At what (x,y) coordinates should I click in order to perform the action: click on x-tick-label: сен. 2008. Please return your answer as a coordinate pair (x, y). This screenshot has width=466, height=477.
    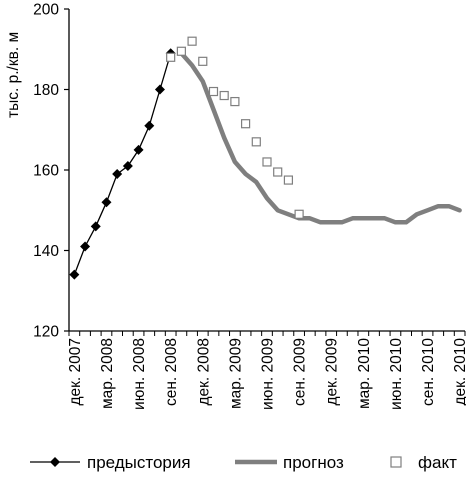
    Looking at the image, I should click on (171, 372).